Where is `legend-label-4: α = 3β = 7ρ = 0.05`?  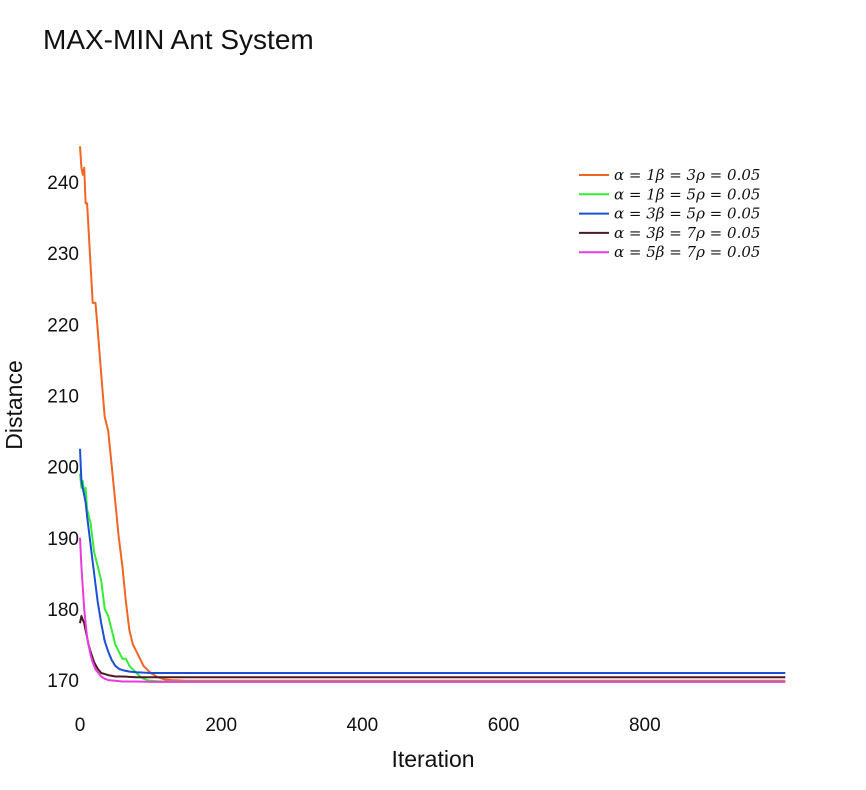 legend-label-4: α = 3β = 7ρ = 0.05 is located at coordinates (687, 233).